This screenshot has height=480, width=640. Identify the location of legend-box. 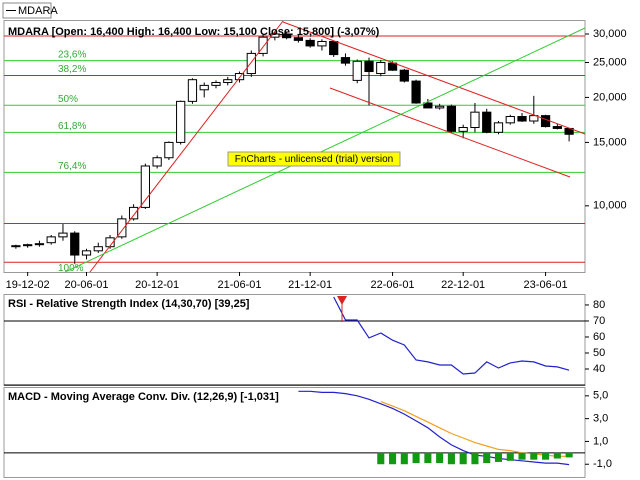
(27, 10).